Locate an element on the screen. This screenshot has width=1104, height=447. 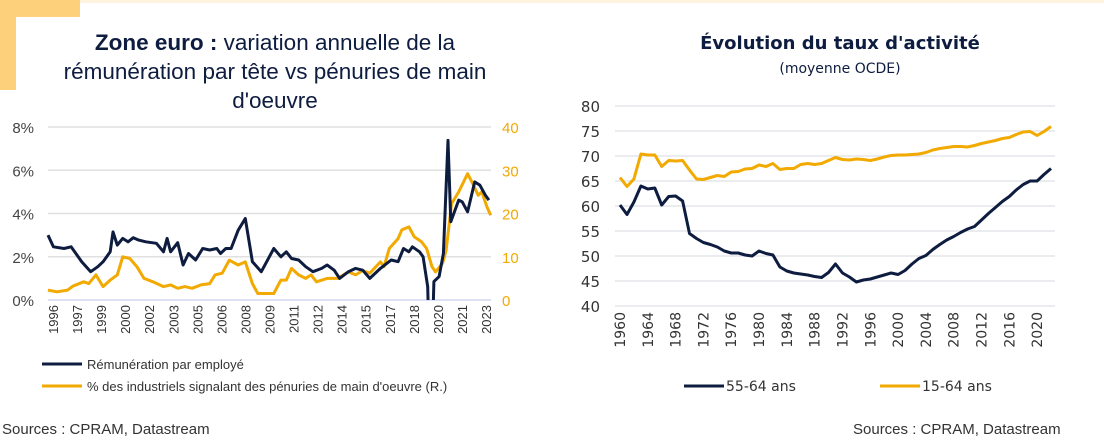
y-tick-label: 70 is located at coordinates (590, 157).